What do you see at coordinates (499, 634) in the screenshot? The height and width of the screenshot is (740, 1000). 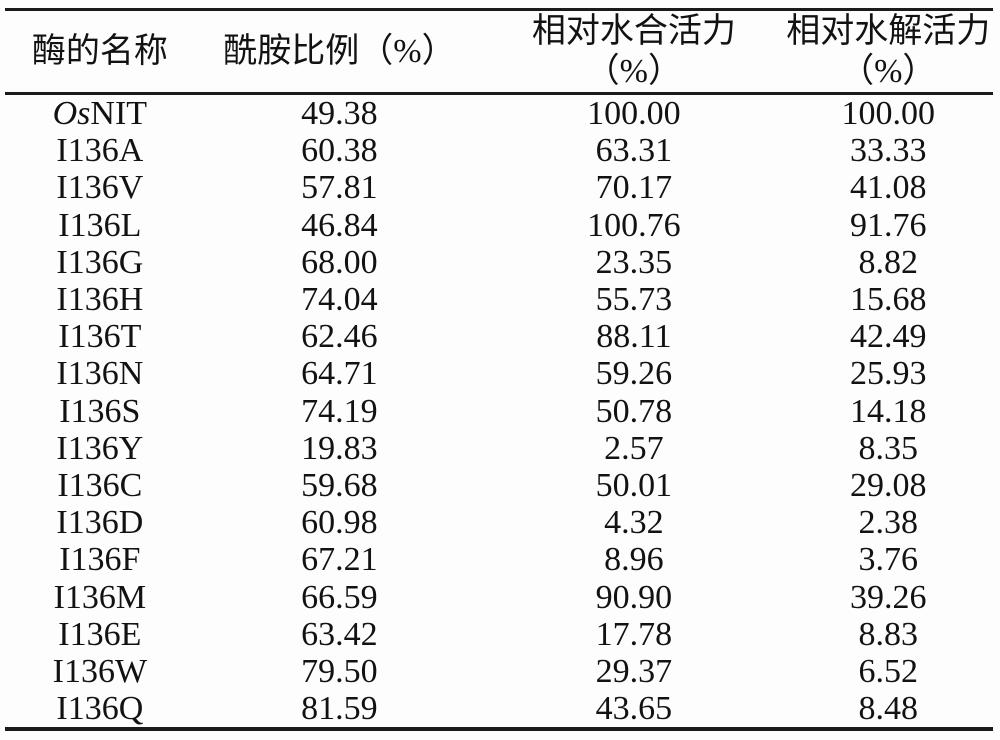 I see `table-row: I136E 63.42 17.78 8.83` at bounding box center [499, 634].